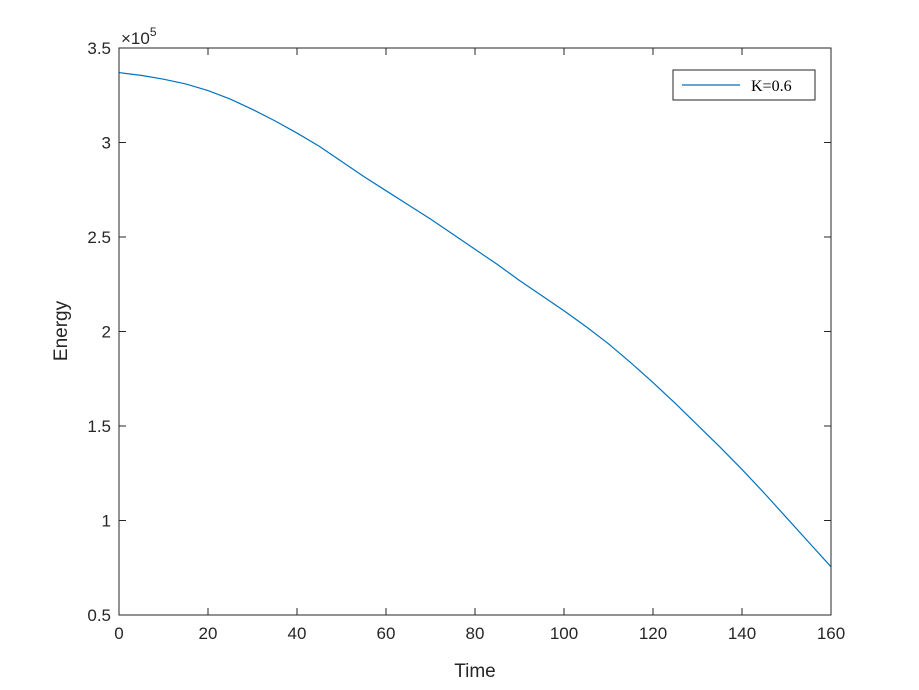 This screenshot has width=919, height=690. I want to click on y-tick-label: 1, so click(106, 521).